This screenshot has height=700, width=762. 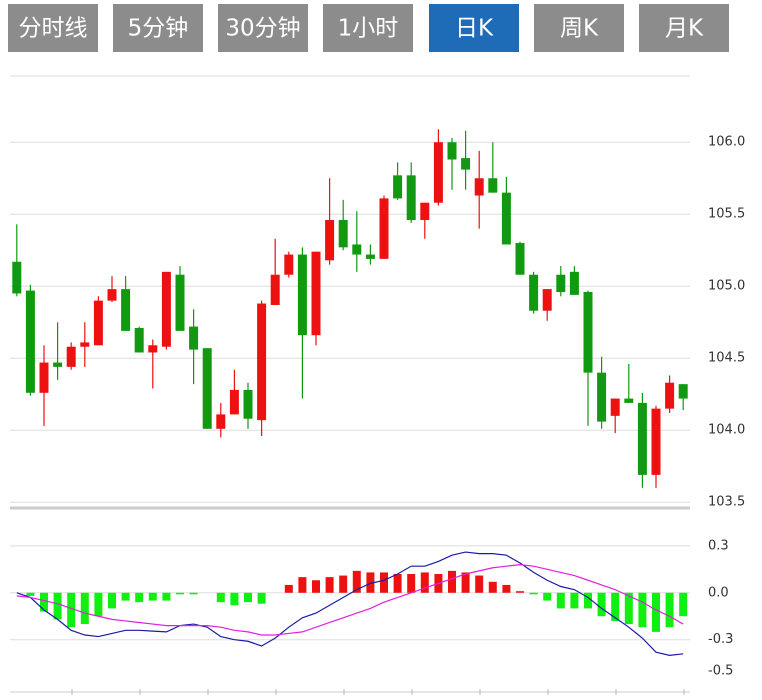 I want to click on tab: 日K, so click(x=474, y=28).